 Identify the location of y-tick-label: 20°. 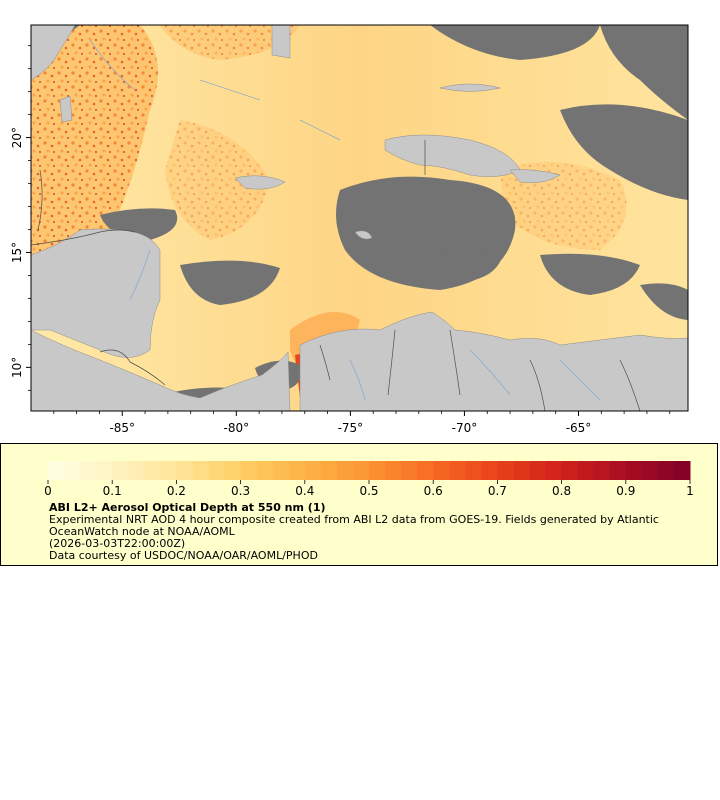
(17, 137).